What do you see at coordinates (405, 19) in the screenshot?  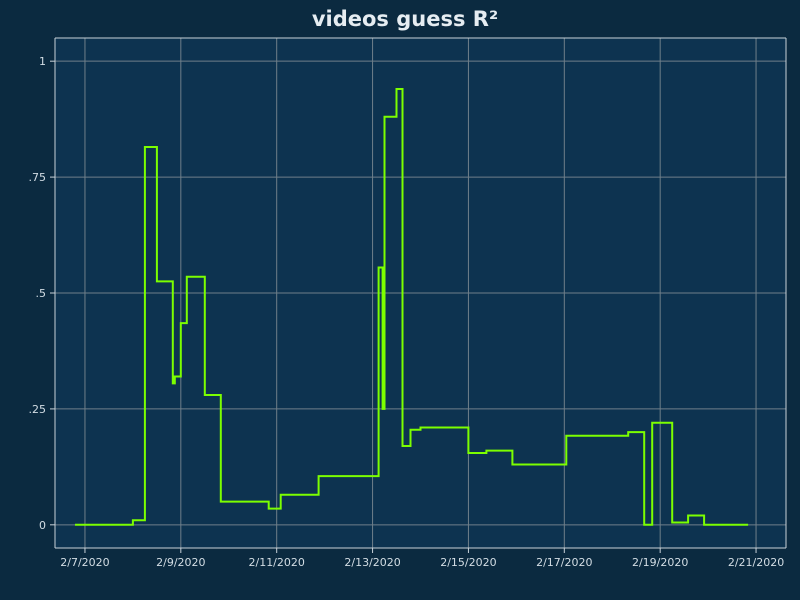 I see `chart-title: videos guess R²` at bounding box center [405, 19].